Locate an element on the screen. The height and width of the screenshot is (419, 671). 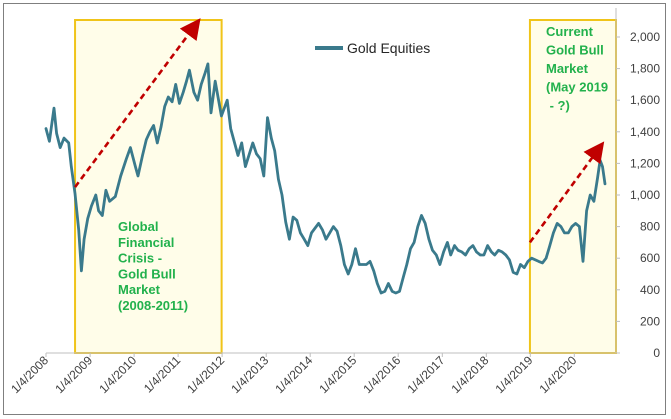
annotation-line: (2008-2011) is located at coordinates (153, 305).